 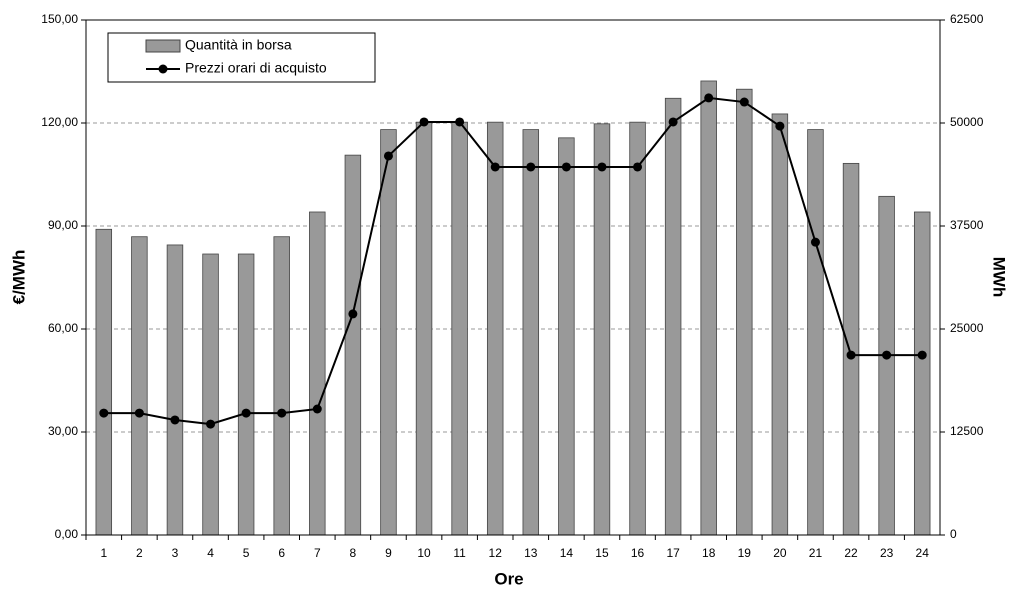 What do you see at coordinates (709, 553) in the screenshot?
I see `x-tick-label: 18` at bounding box center [709, 553].